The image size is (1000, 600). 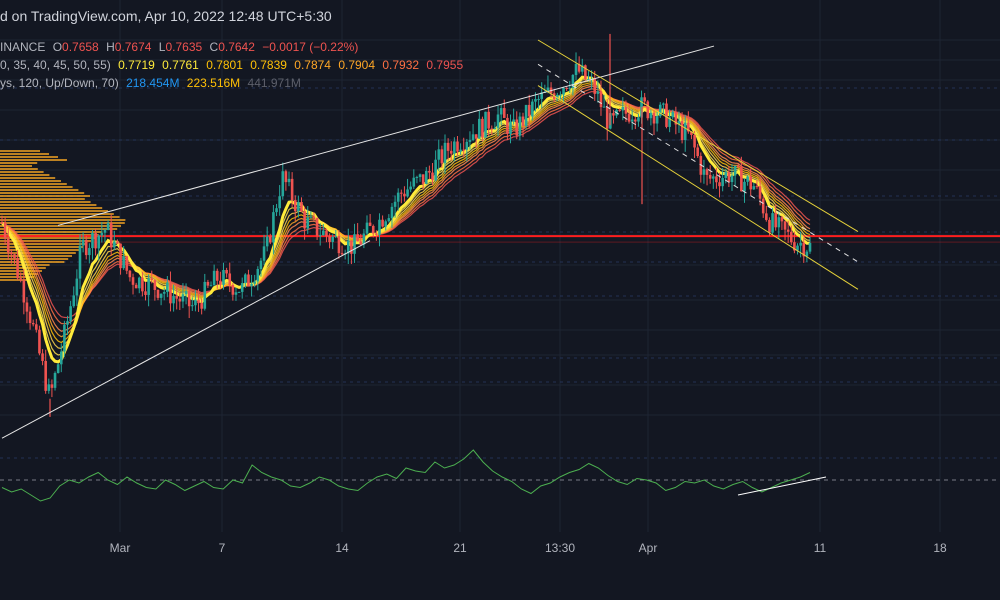 I want to click on time-axis: Mar 7 14 21 13:30 Apr 11 18, so click(x=500, y=547).